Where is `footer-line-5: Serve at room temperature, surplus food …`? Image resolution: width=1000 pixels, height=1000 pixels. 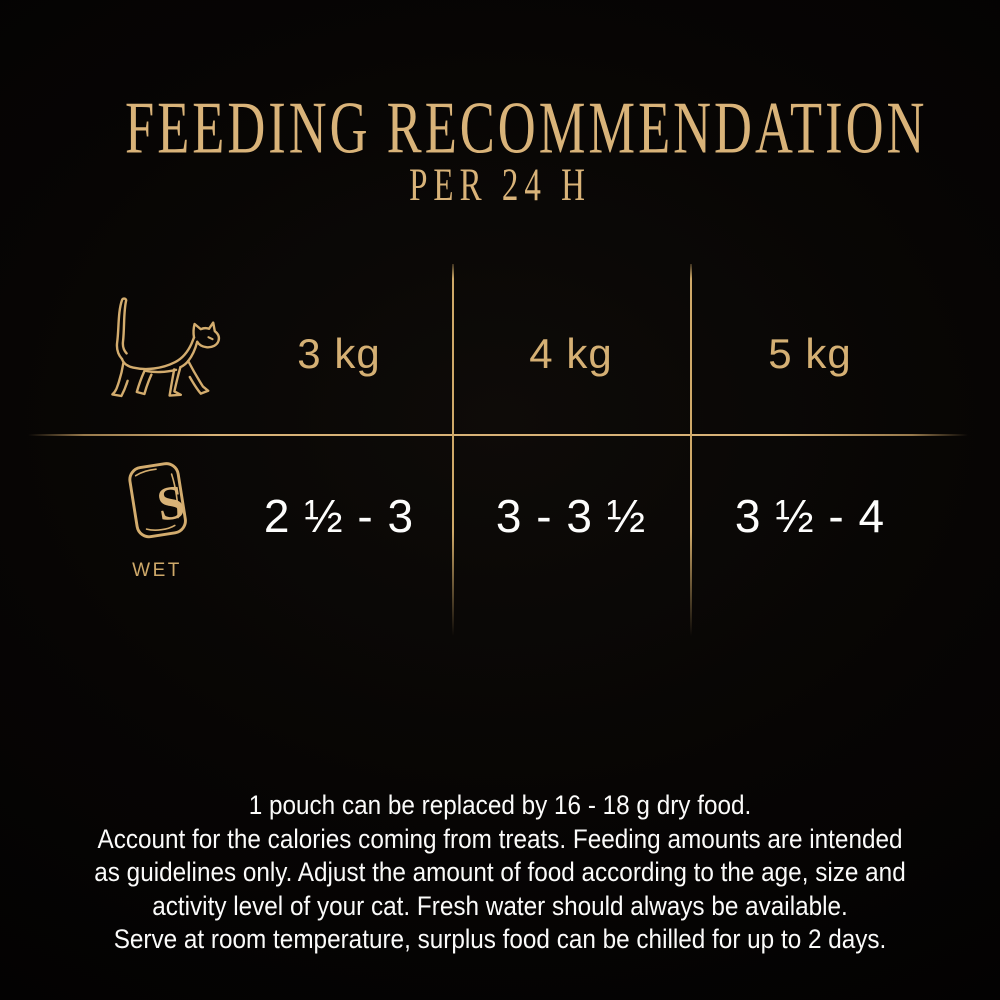 footer-line-5: Serve at room temperature, surplus food … is located at coordinates (500, 939).